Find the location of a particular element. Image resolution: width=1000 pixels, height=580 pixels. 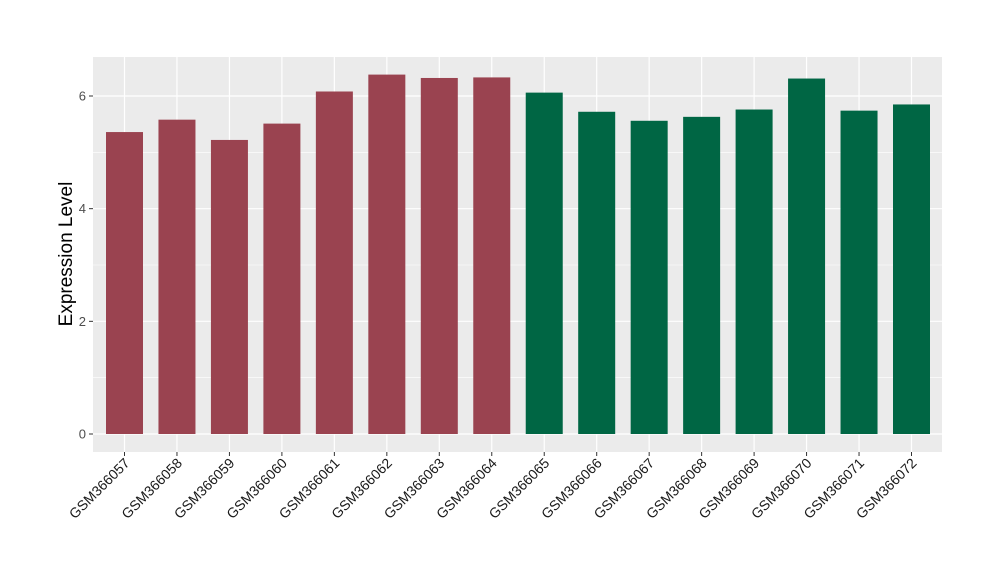

bar-GSM366067 is located at coordinates (649, 277).